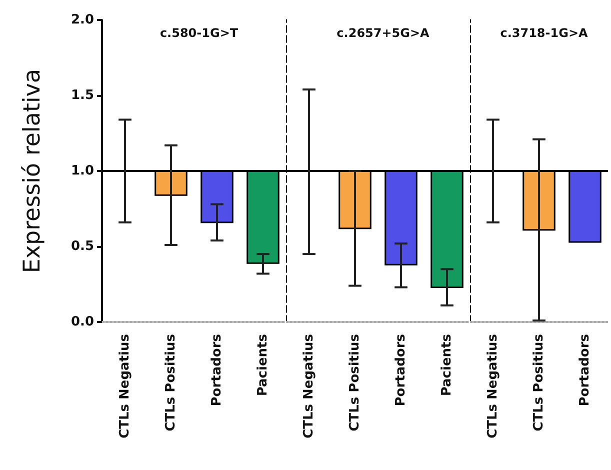 This screenshot has height=470, width=611. What do you see at coordinates (82, 95) in the screenshot?
I see `y-tick-label: 1.5` at bounding box center [82, 95].